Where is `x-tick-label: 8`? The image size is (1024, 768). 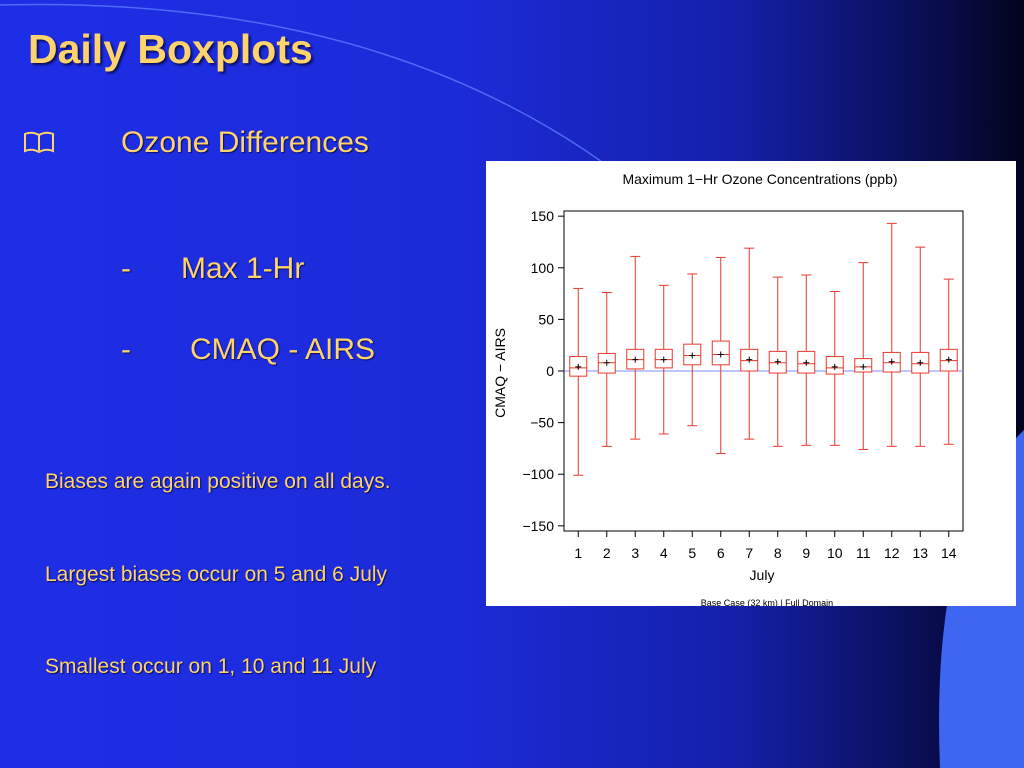 x-tick-label: 8 is located at coordinates (778, 553).